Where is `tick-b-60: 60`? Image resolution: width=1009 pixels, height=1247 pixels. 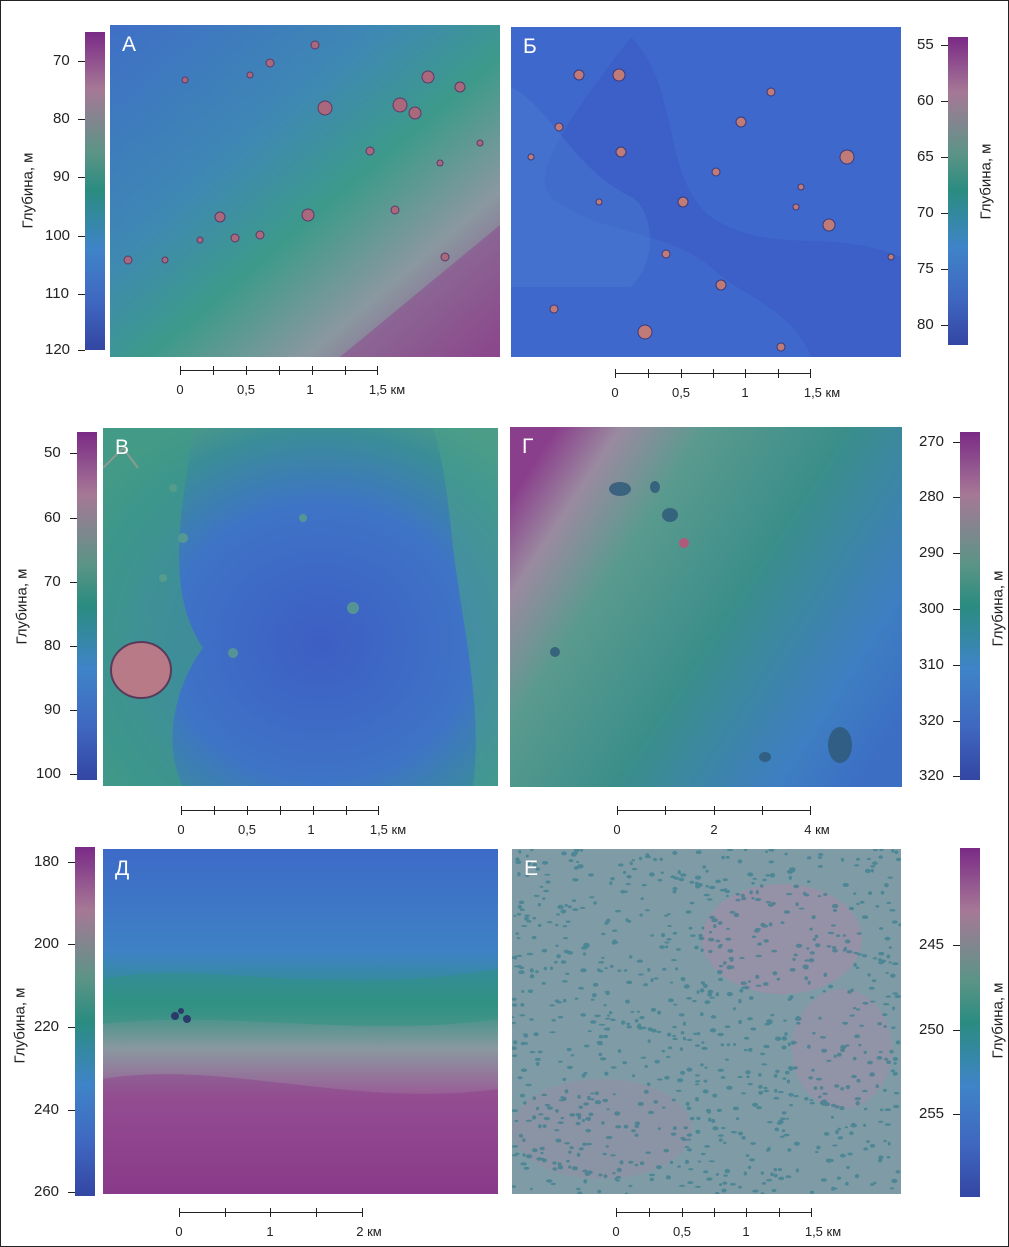
tick-b-60: 60 is located at coordinates (925, 100).